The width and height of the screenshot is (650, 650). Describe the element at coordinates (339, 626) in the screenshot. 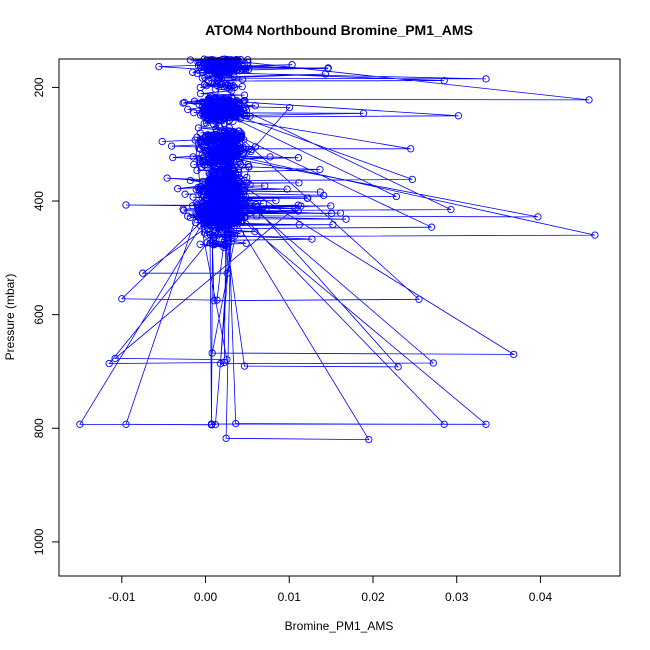

I see `x-axis-label: Bromine_PM1_AMS` at that location.